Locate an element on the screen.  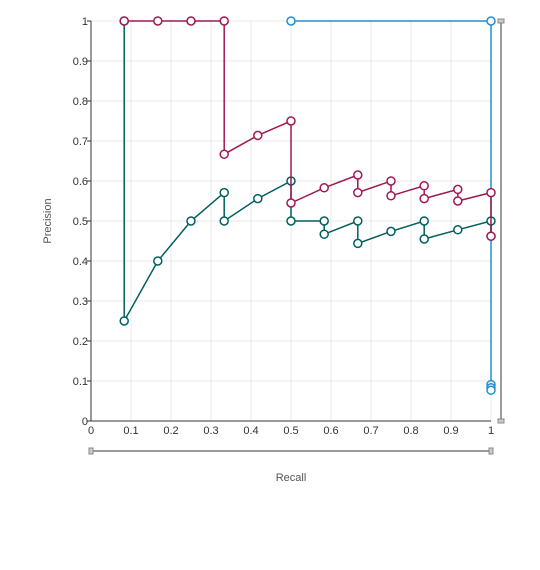
x-tick-label: 0.1 is located at coordinates (130, 431).